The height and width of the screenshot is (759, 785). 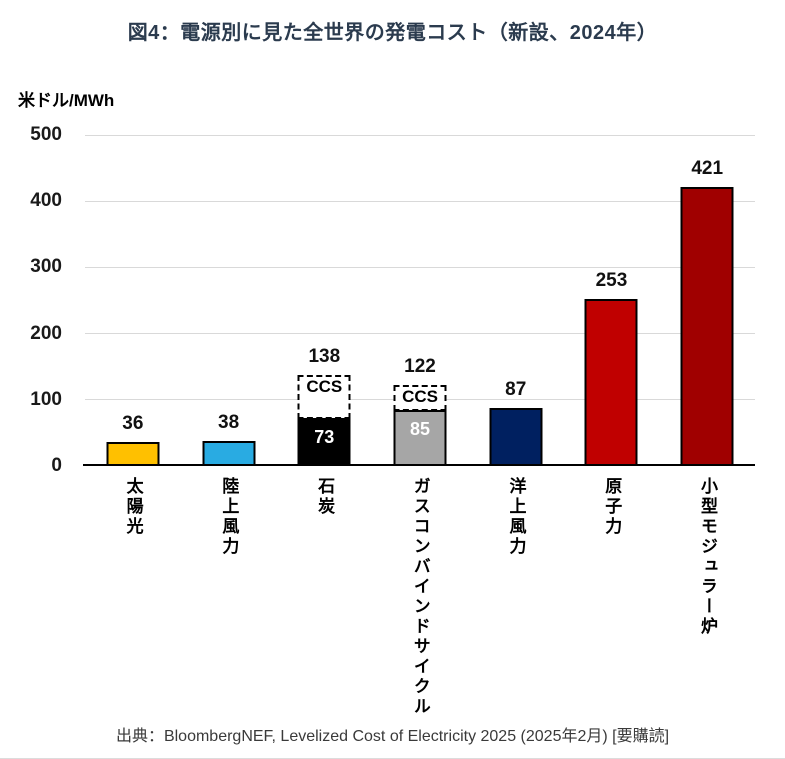 What do you see at coordinates (612, 507) in the screenshot?
I see `x-category-label-text: 原子力` at bounding box center [612, 507].